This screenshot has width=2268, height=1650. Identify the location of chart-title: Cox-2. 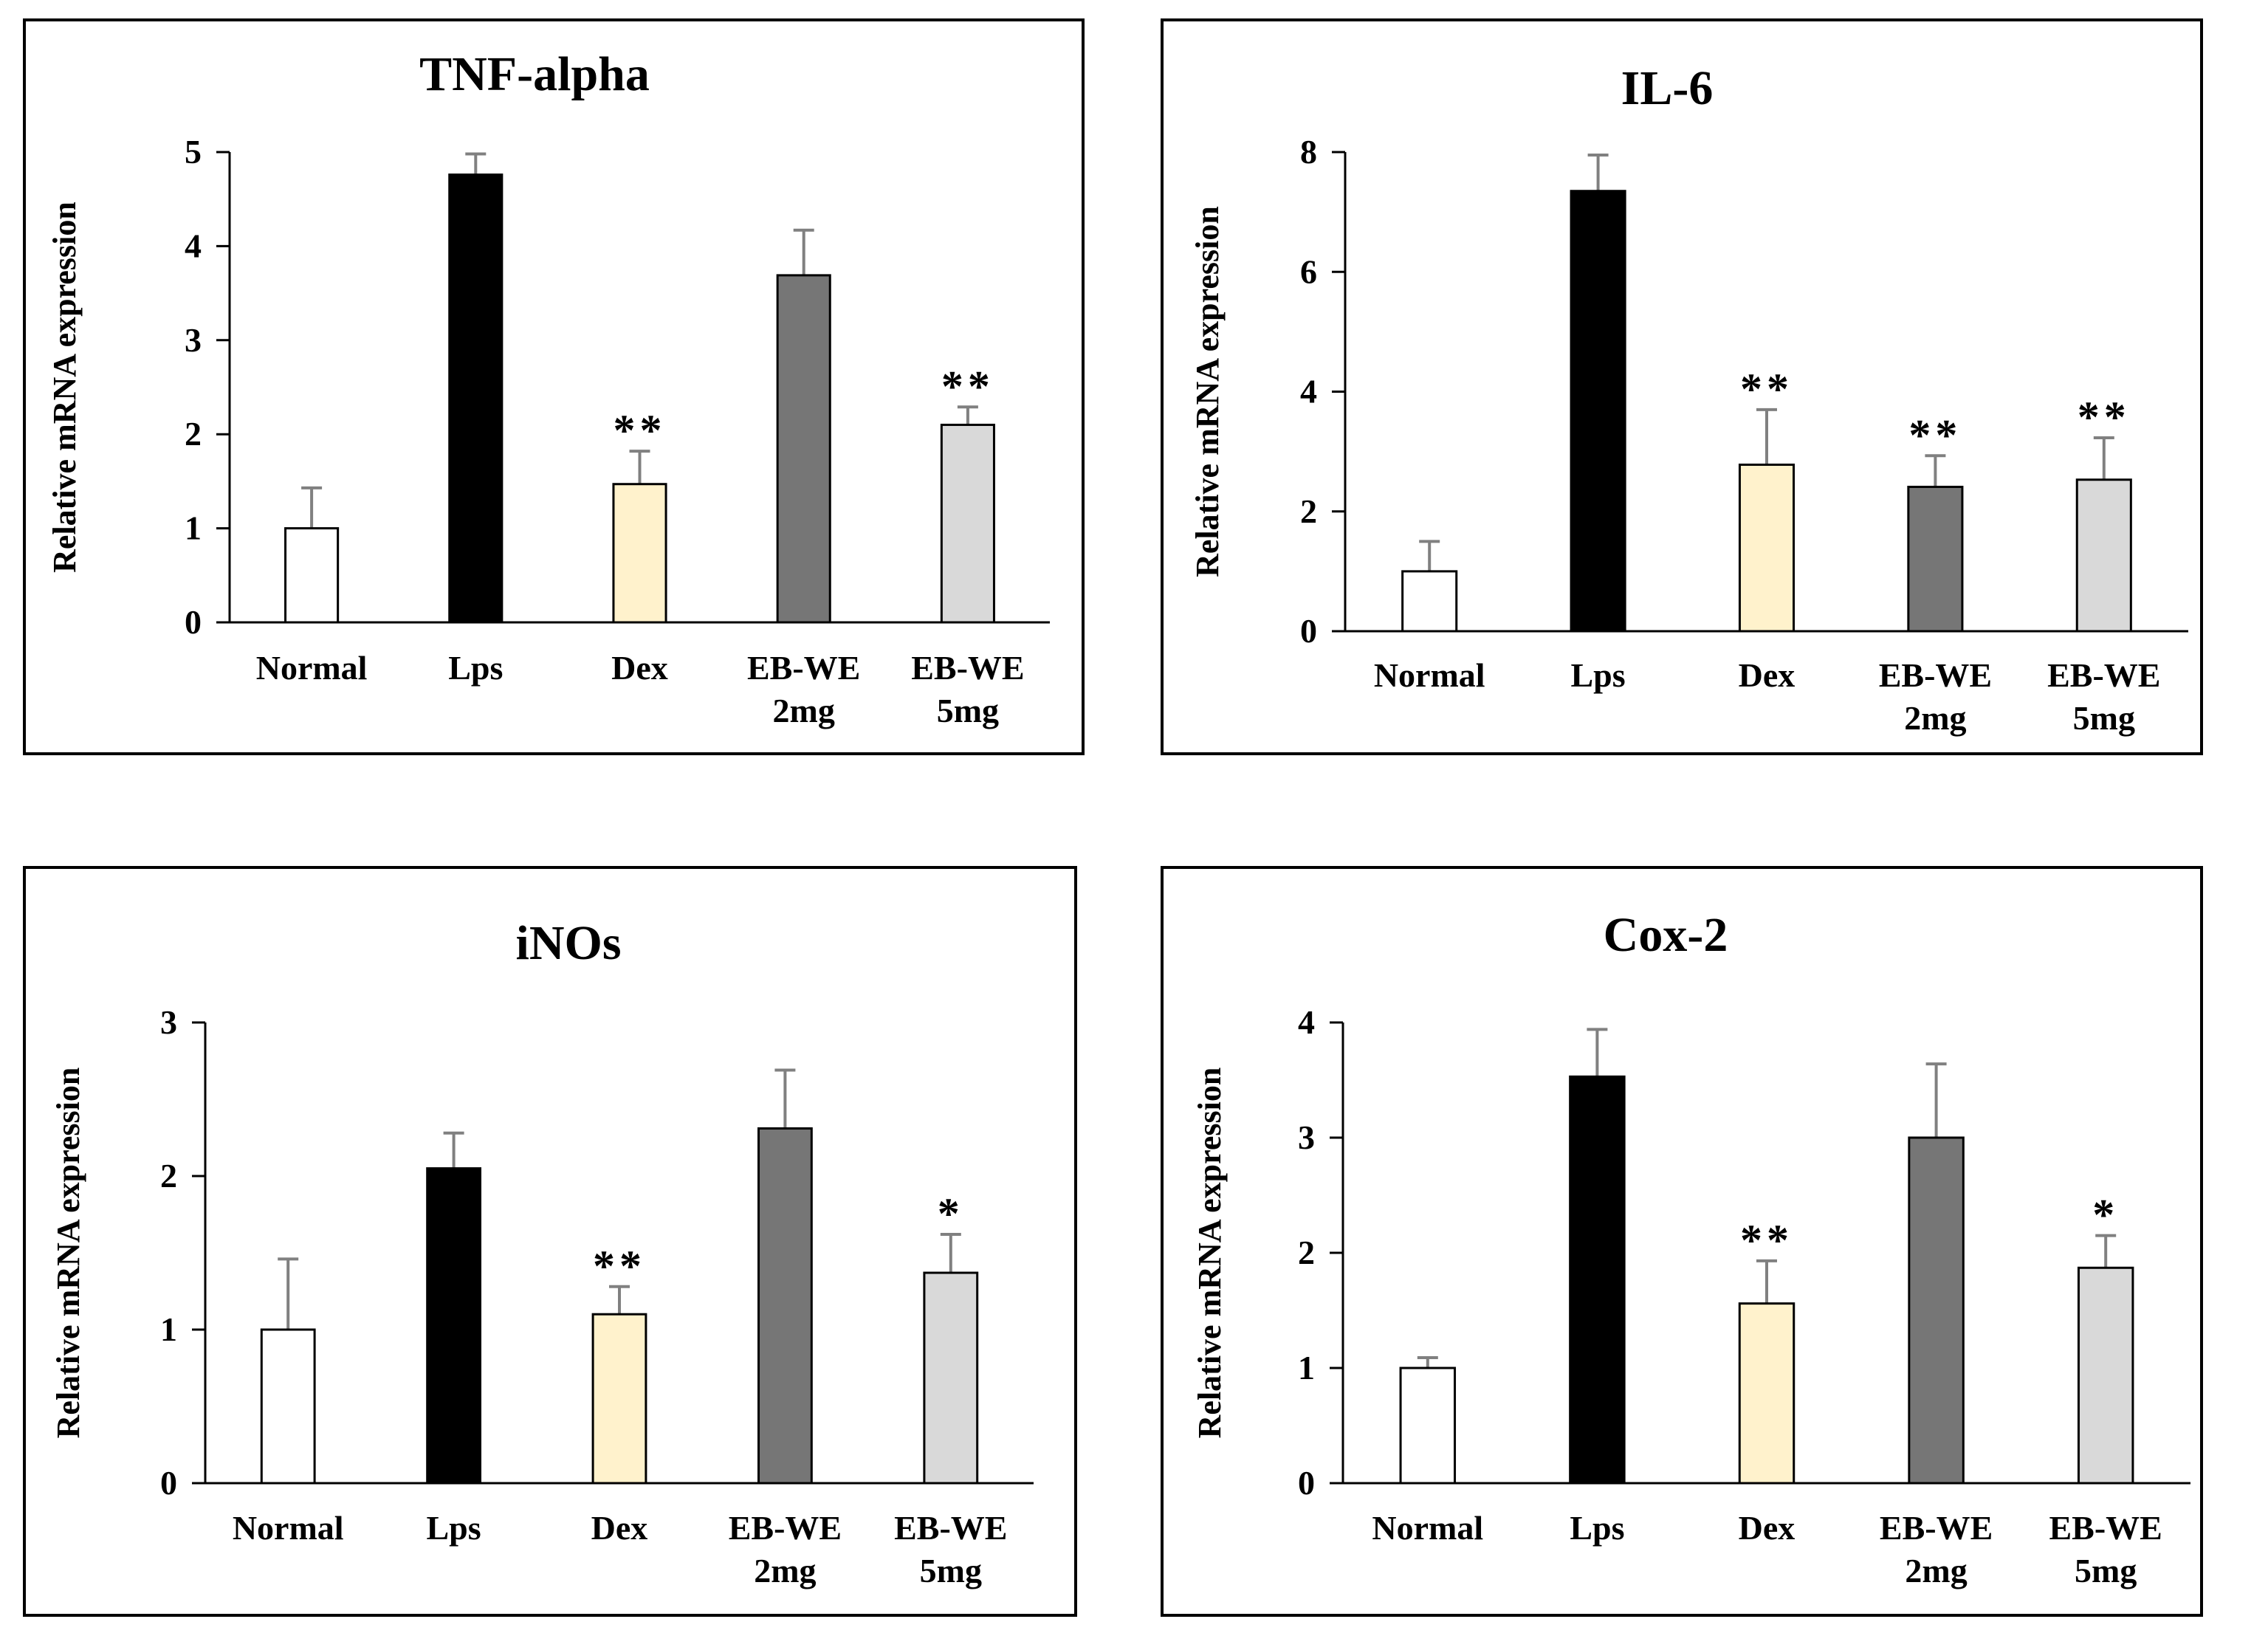
(1666, 935).